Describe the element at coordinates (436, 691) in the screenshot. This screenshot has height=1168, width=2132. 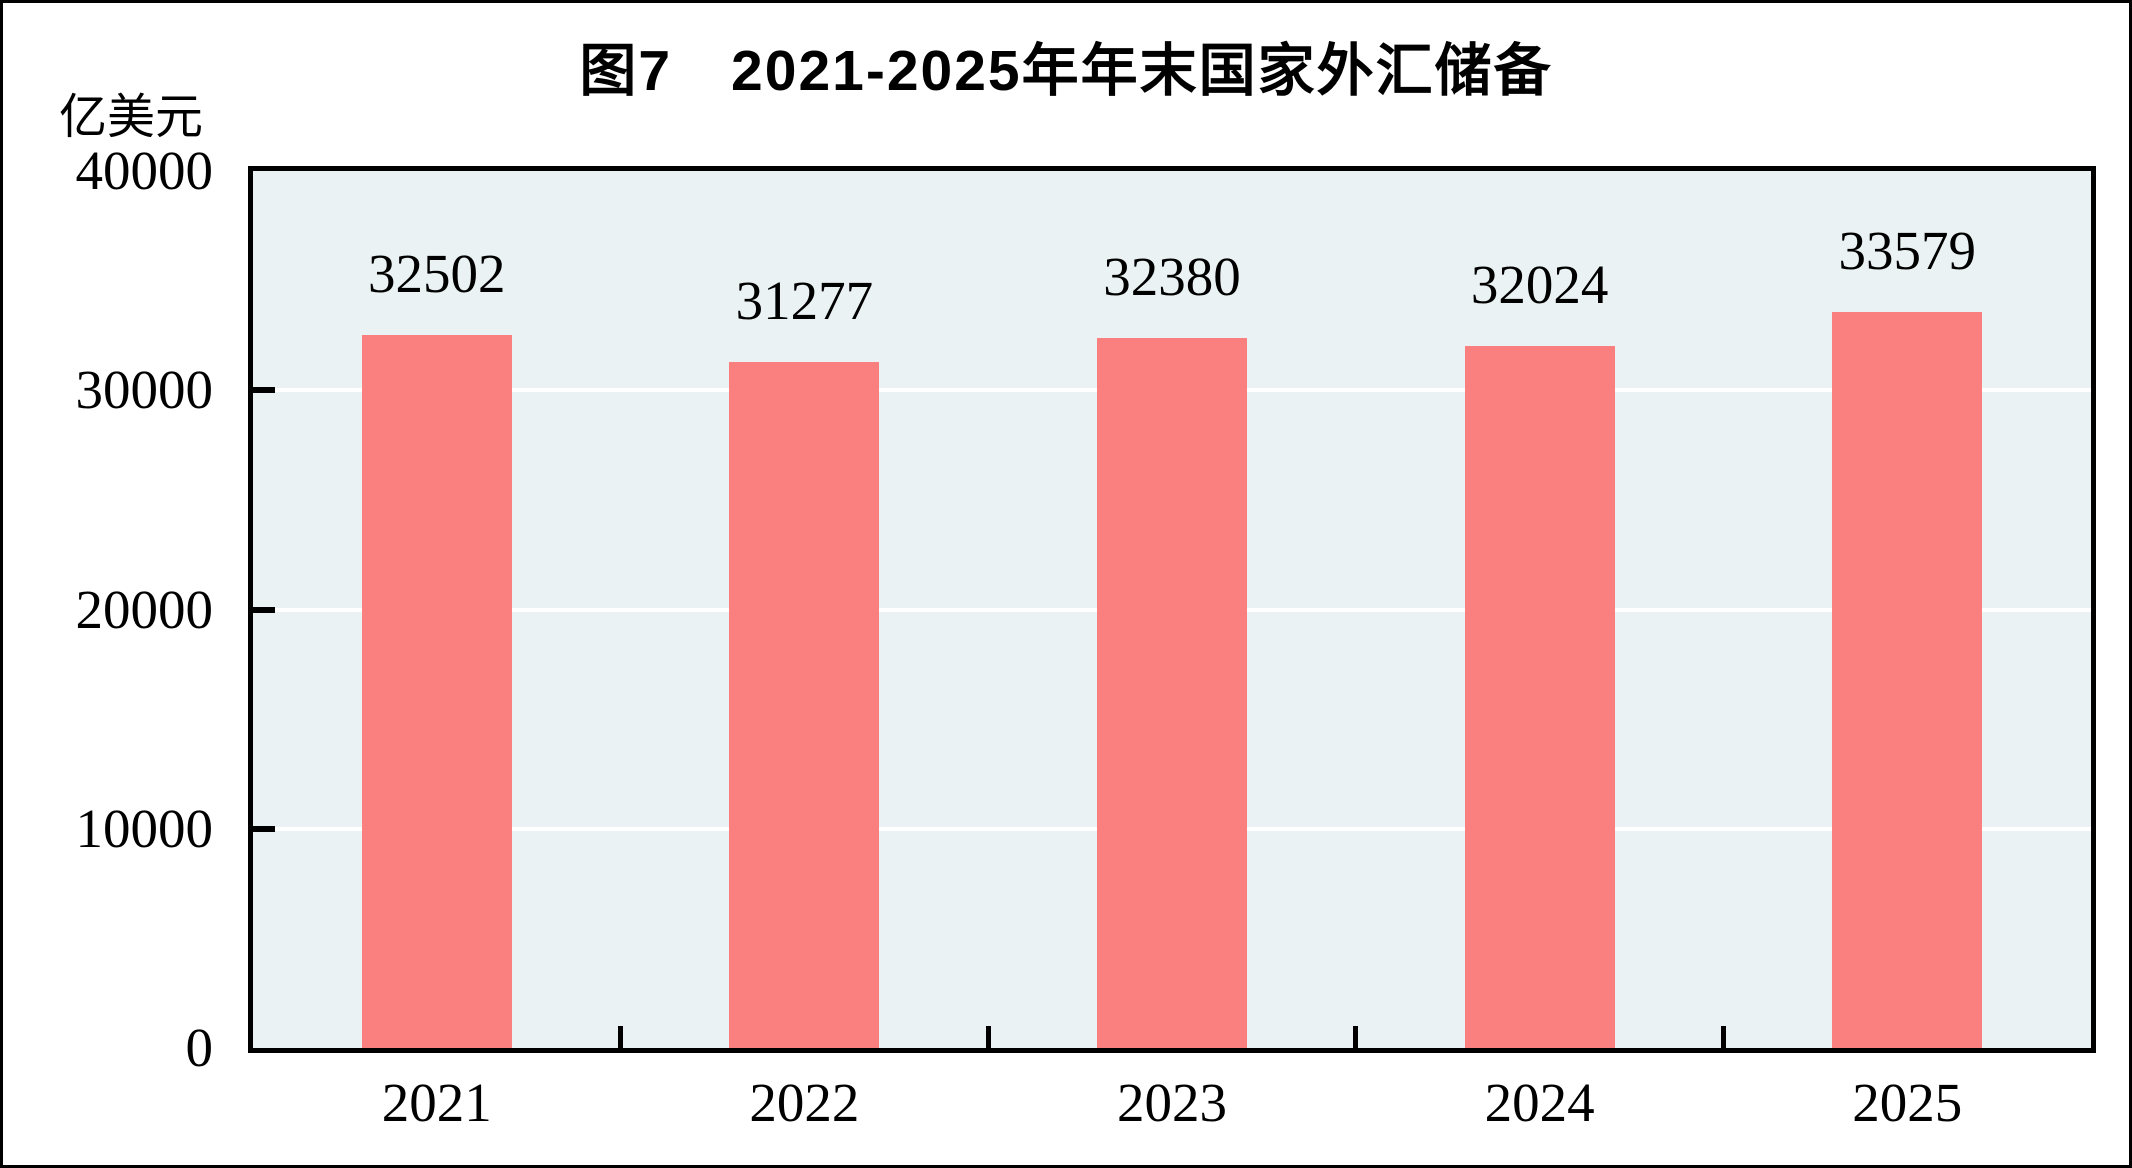
I see `bar-2021` at that location.